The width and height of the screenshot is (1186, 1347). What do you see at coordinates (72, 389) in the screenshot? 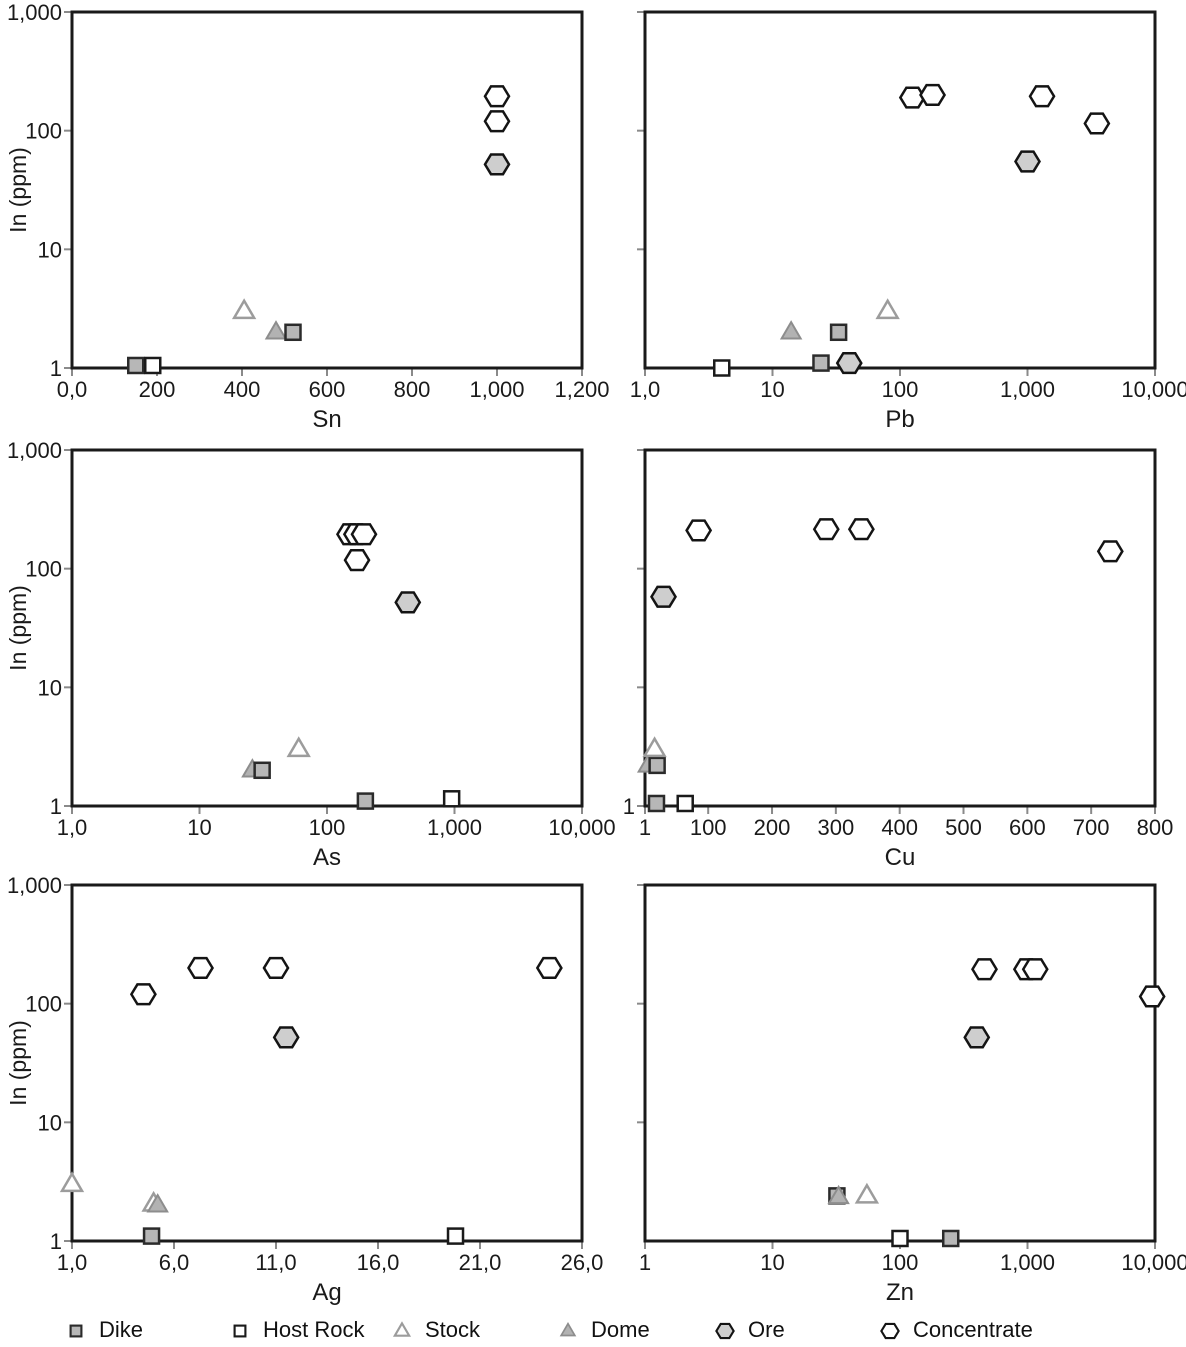
I see `x-tick-label: 0,0` at bounding box center [72, 389].